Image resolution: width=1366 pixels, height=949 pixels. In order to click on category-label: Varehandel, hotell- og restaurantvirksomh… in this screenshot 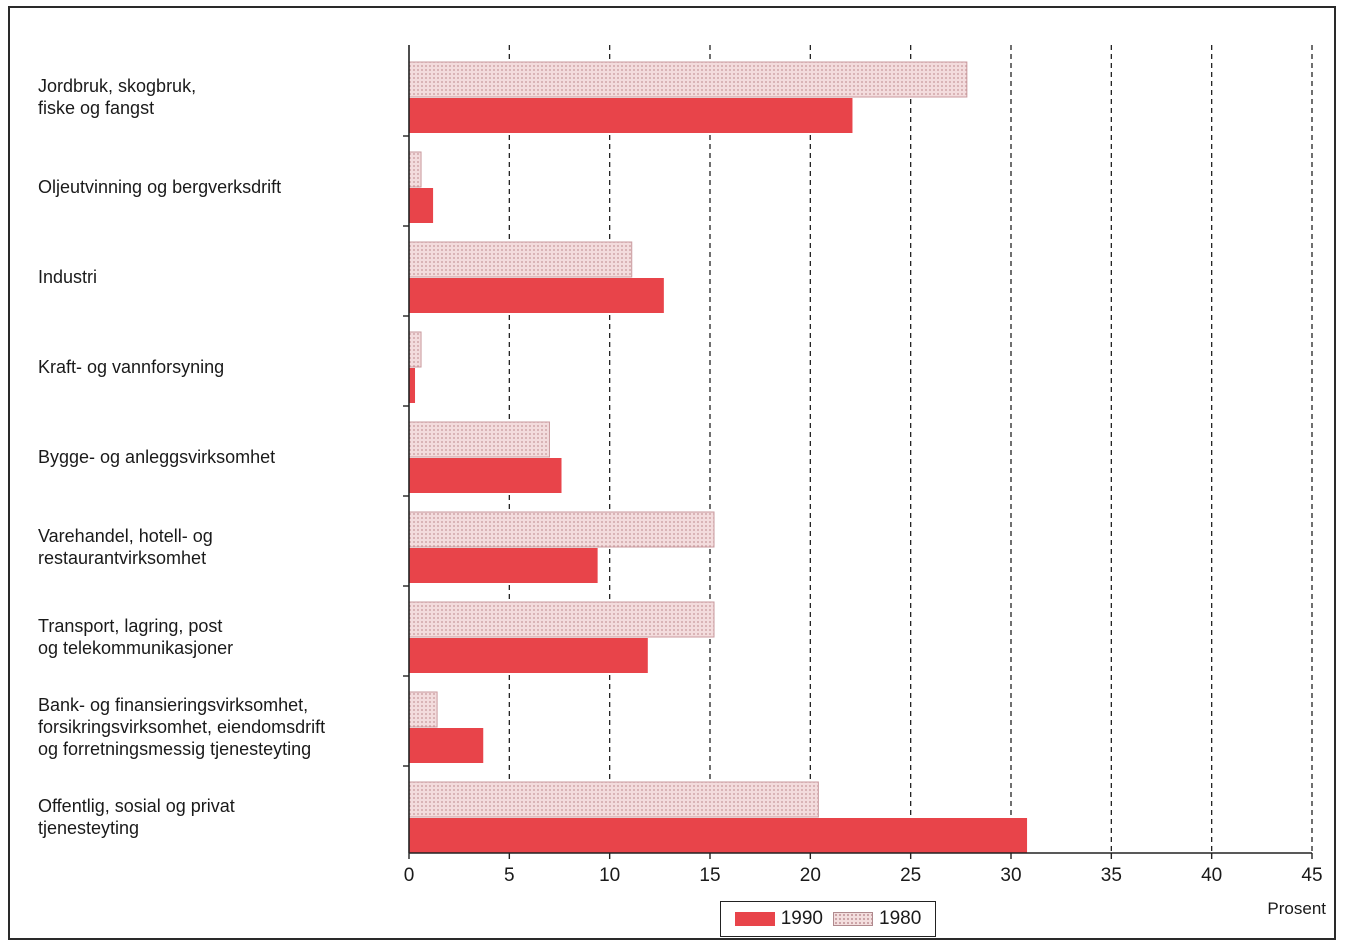, I will do `click(125, 547)`.